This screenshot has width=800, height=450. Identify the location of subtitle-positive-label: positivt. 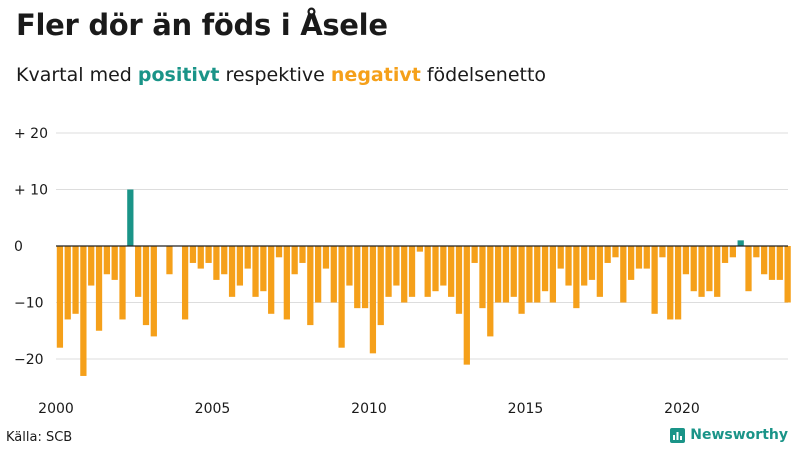
(178, 75).